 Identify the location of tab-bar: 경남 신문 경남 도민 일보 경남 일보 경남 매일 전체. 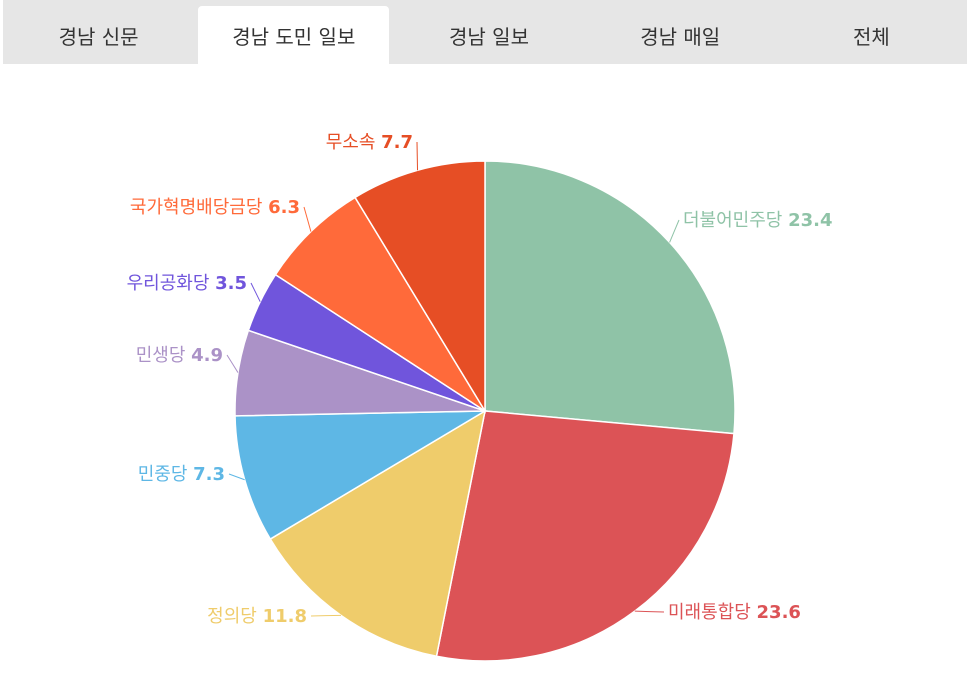
(485, 32).